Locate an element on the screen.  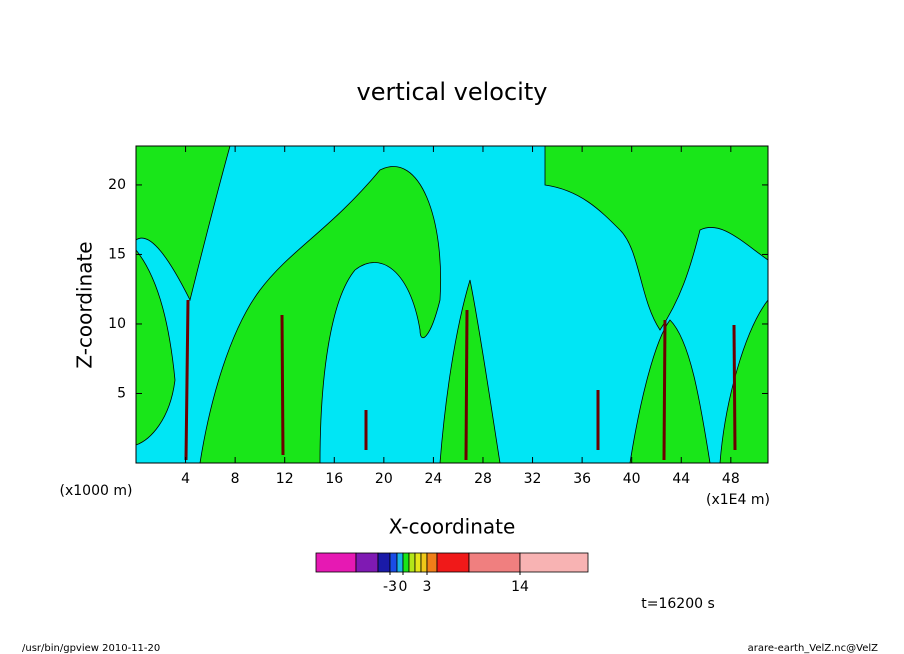
x-tick-label: 48 is located at coordinates (731, 479).